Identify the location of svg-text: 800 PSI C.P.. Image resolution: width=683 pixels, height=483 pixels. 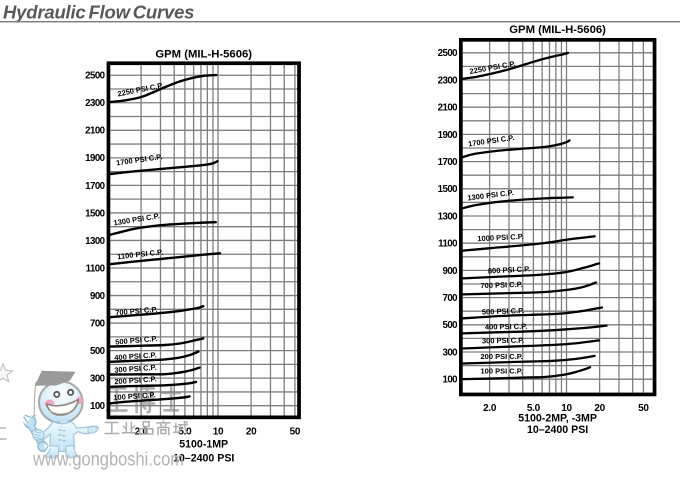
(509, 269).